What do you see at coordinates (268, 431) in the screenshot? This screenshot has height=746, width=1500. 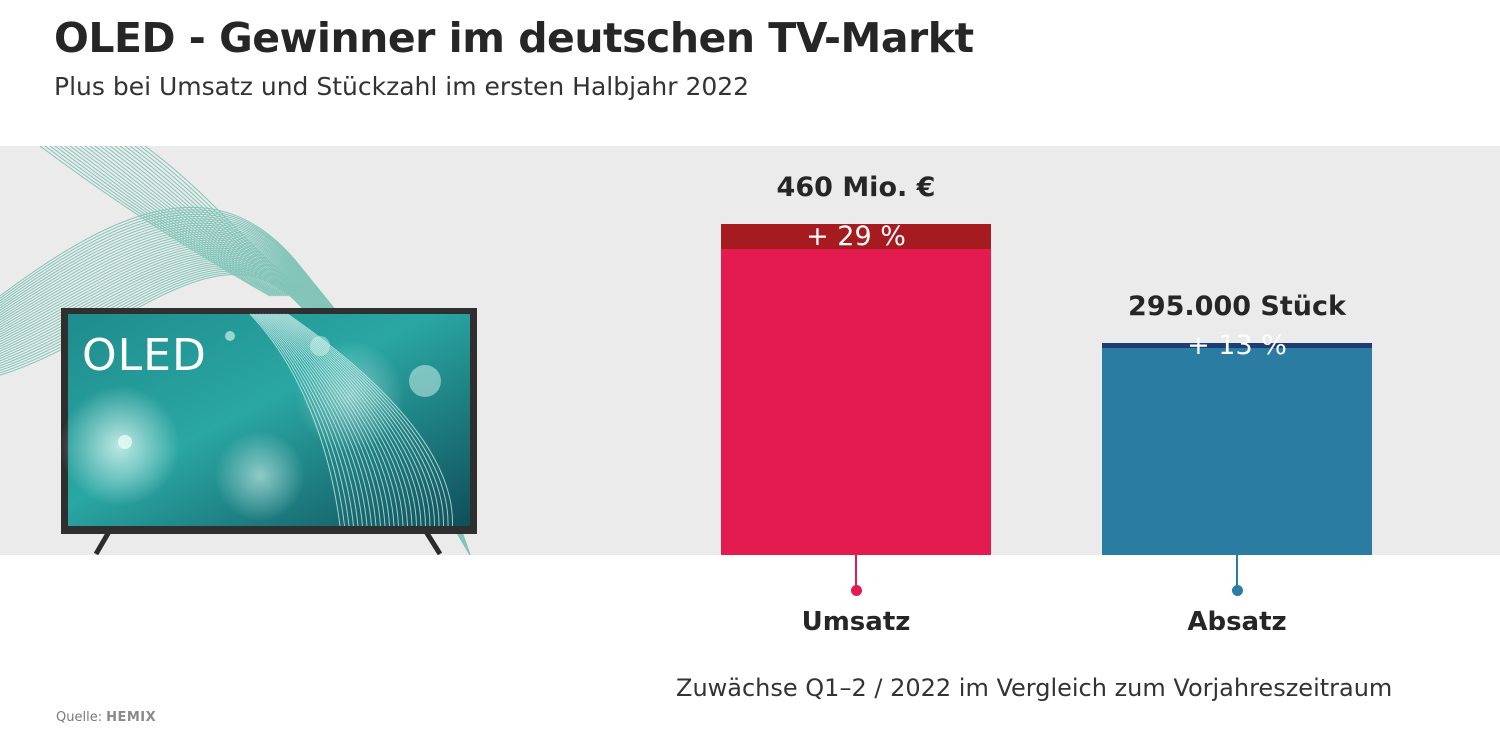 I see `oled-tv-illustration` at bounding box center [268, 431].